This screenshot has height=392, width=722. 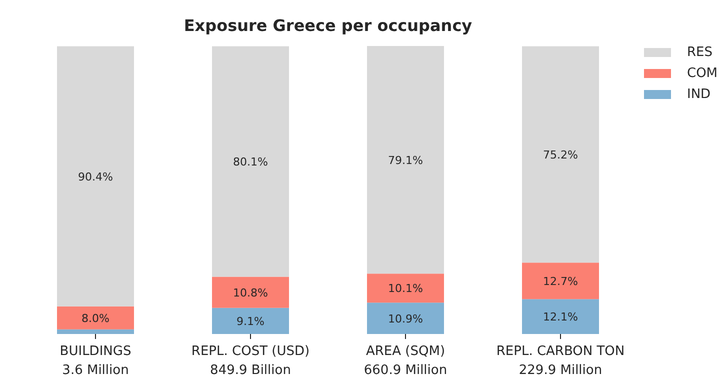 I want to click on data-label: 75.2%, so click(x=560, y=155).